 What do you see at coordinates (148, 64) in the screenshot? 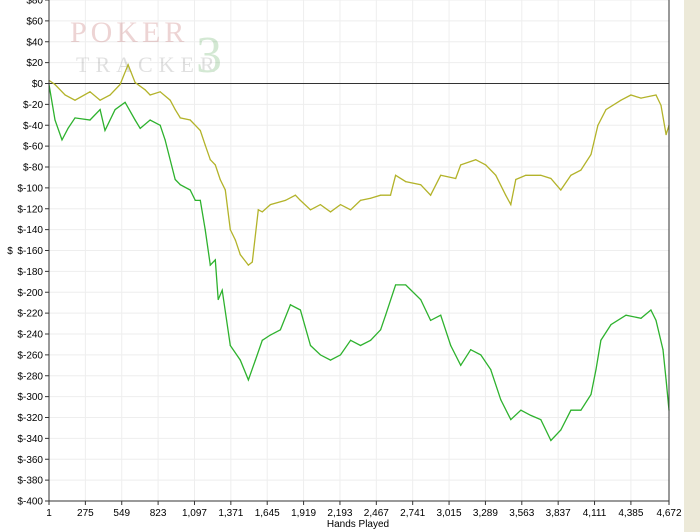
I see `svg-text: TRACKER` at bounding box center [148, 64].